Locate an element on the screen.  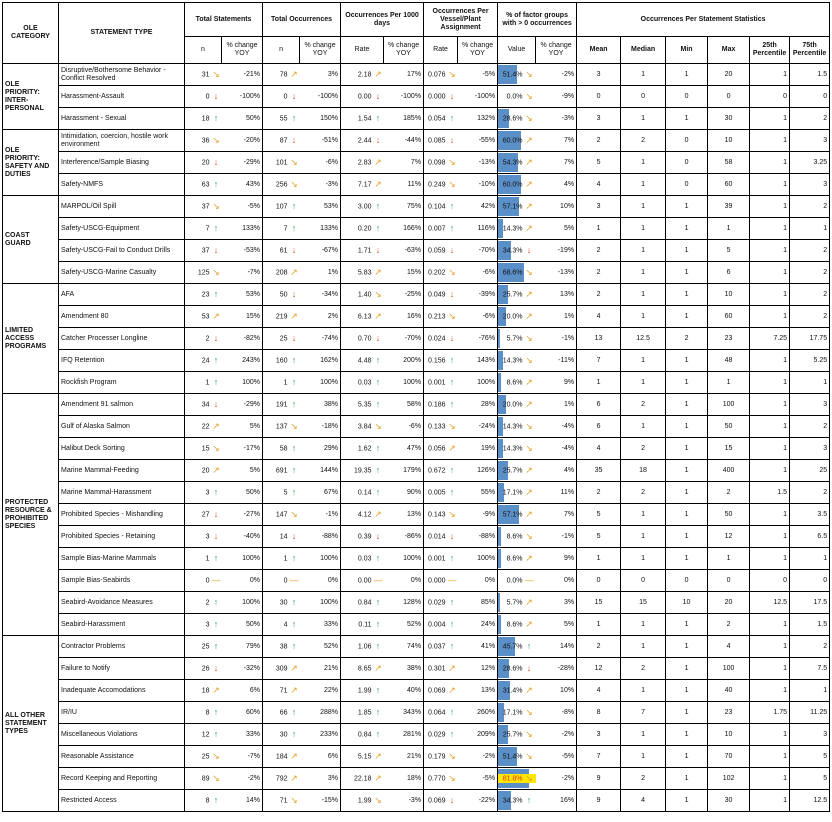
vessel-rate-pct-cell: -55% is located at coordinates (478, 140).